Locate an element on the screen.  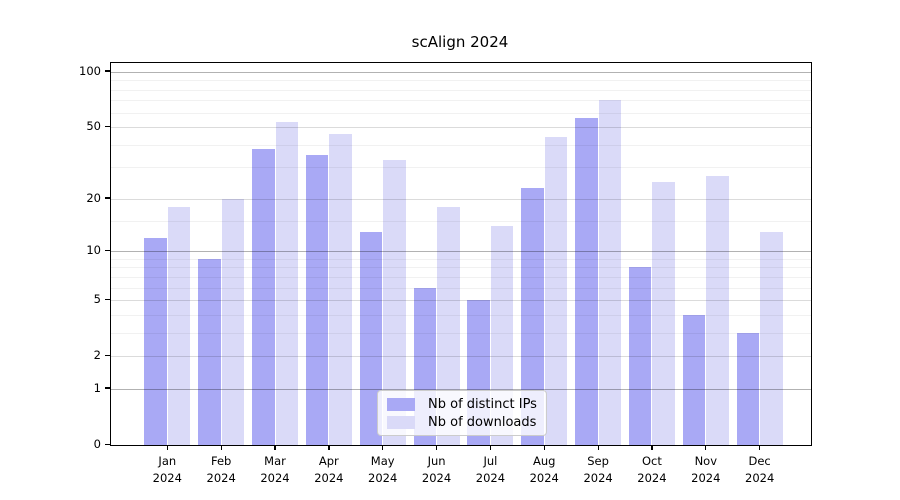
bar-downloads-oct is located at coordinates (663, 313).